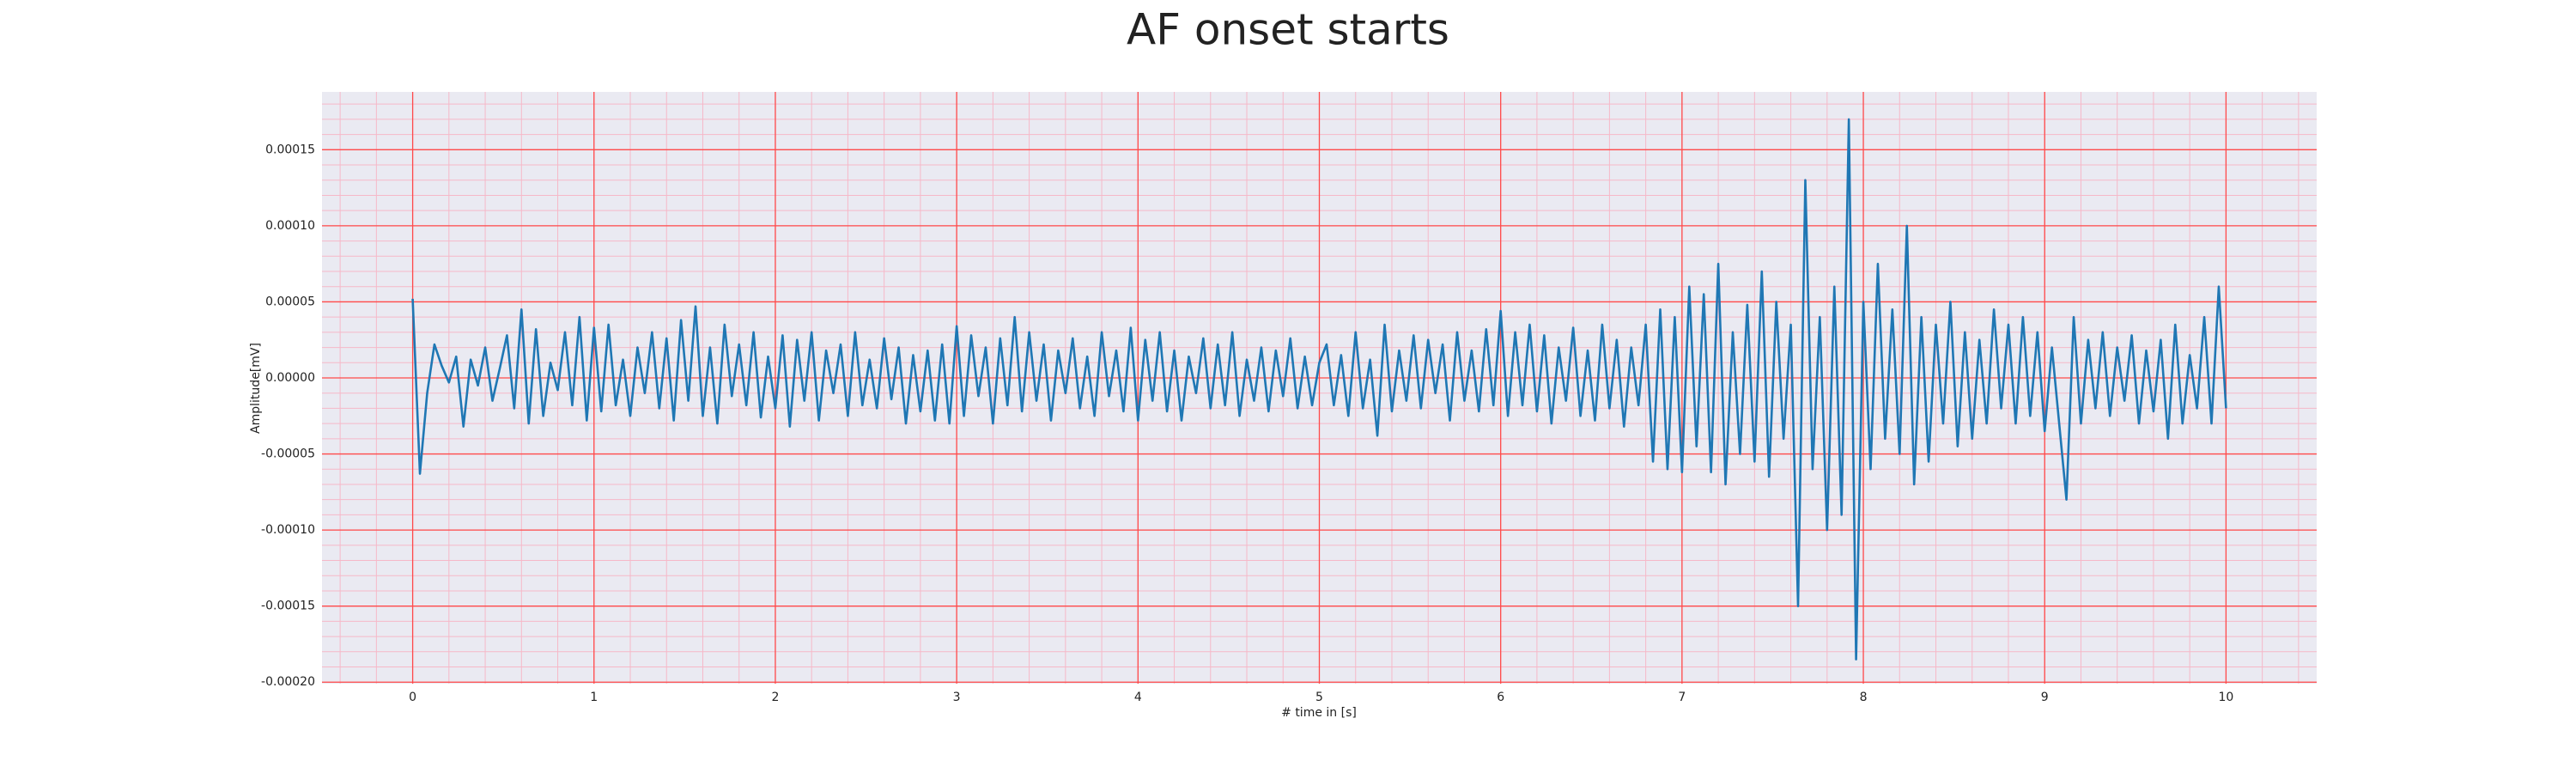 Image resolution: width=2576 pixels, height=773 pixels. I want to click on x-tick-label: 9, so click(2045, 697).